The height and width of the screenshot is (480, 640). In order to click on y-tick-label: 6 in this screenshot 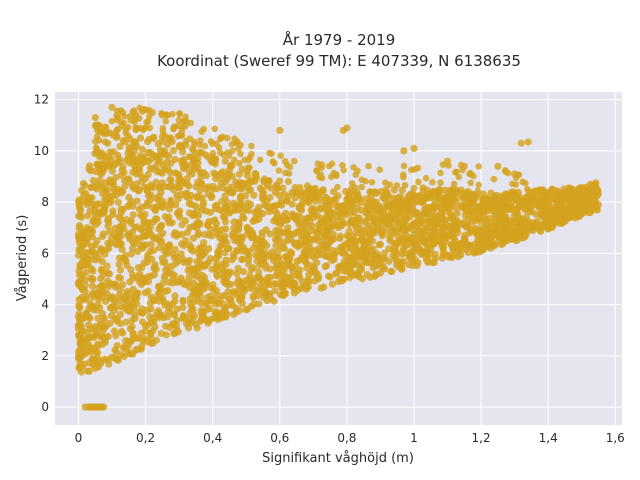, I will do `click(45, 253)`.